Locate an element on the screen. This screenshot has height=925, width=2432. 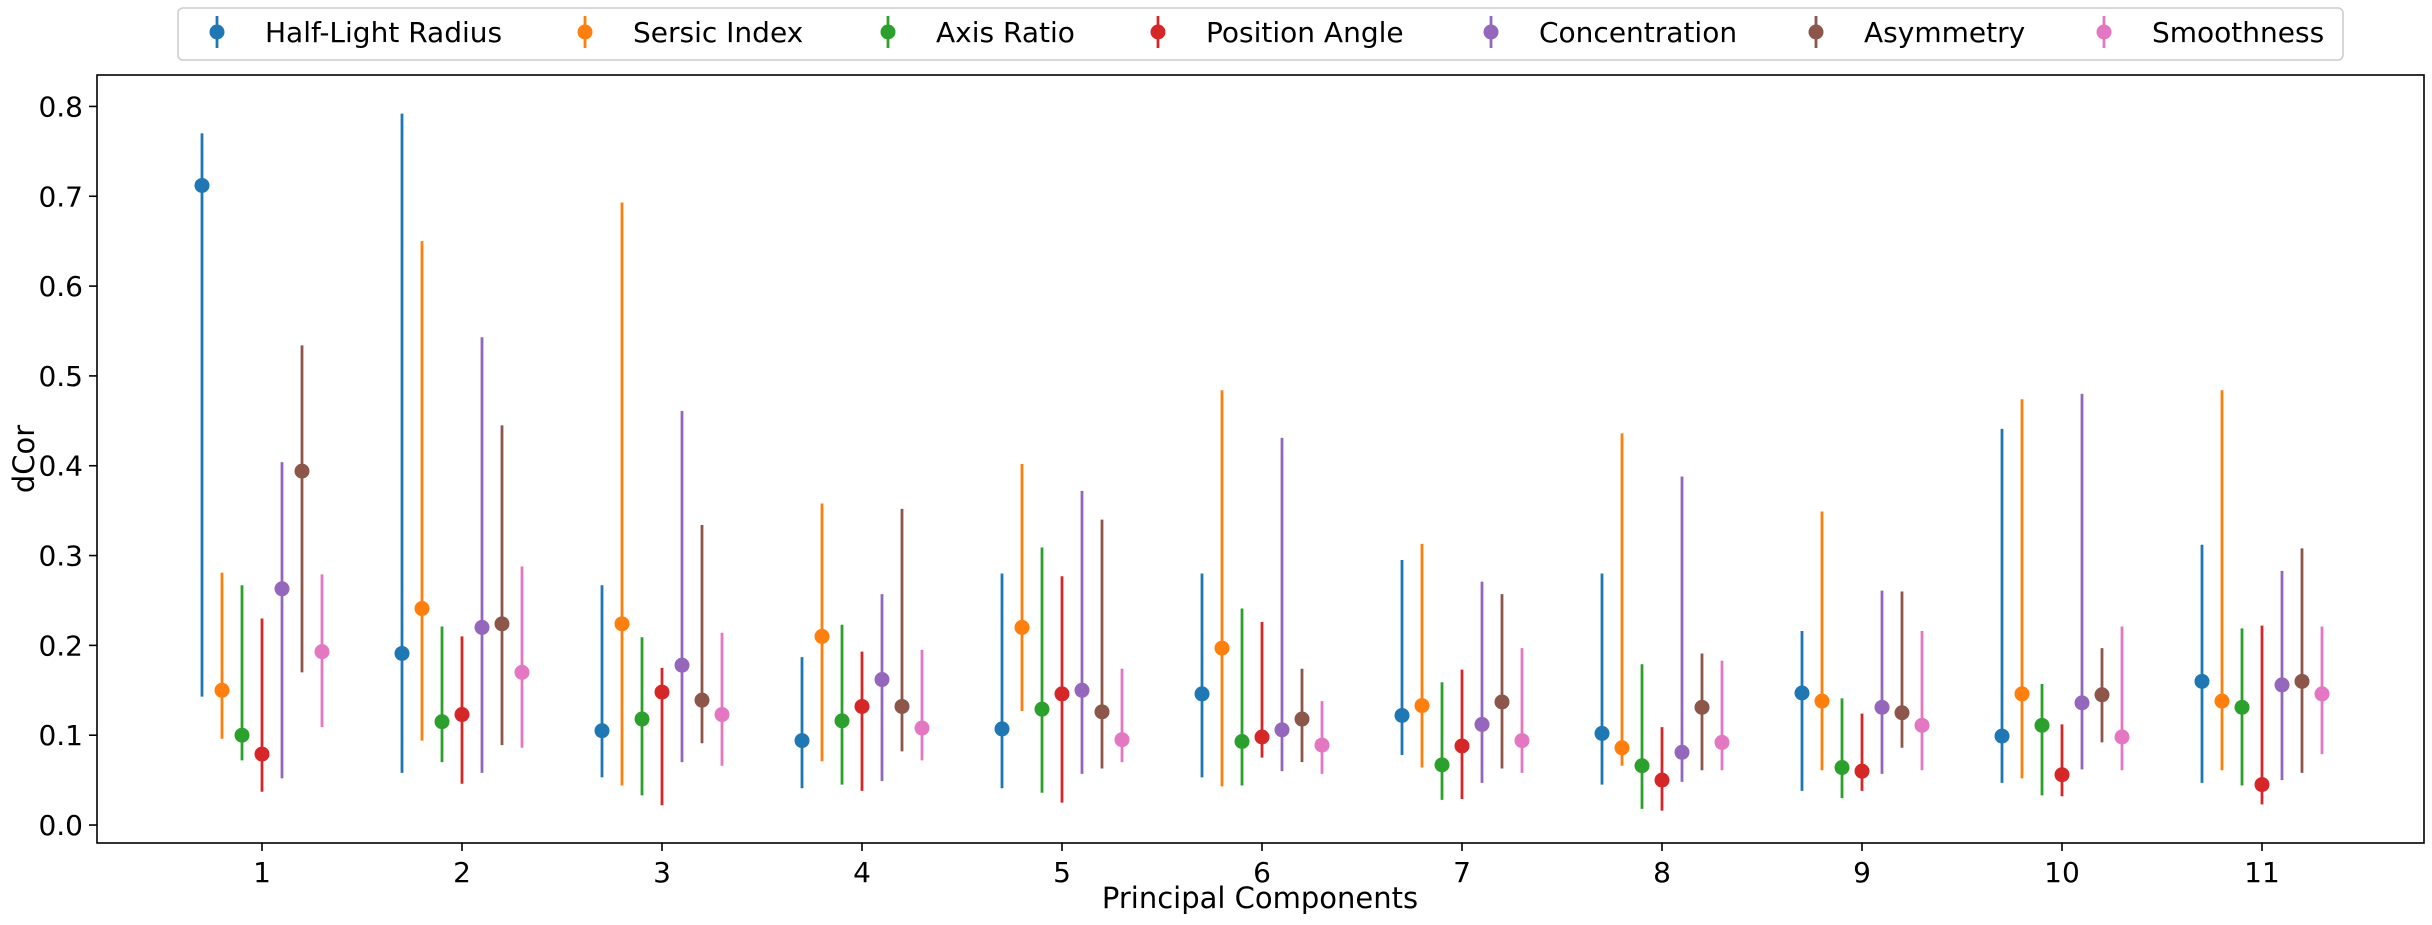
x-tick-label: 6 is located at coordinates (1262, 872).